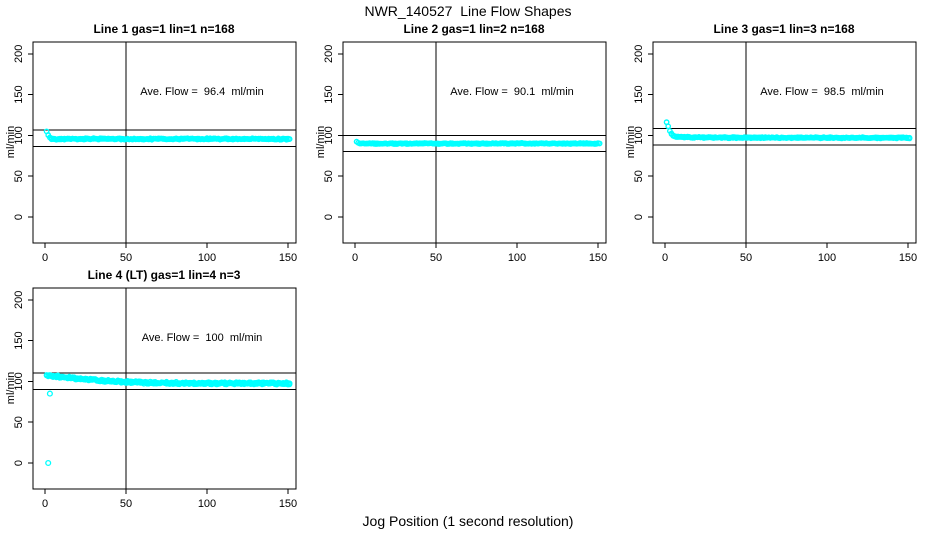 This screenshot has width=936, height=540. I want to click on panel-line1-title: Line 1 gas=1 lin=1 n=168, so click(163, 29).